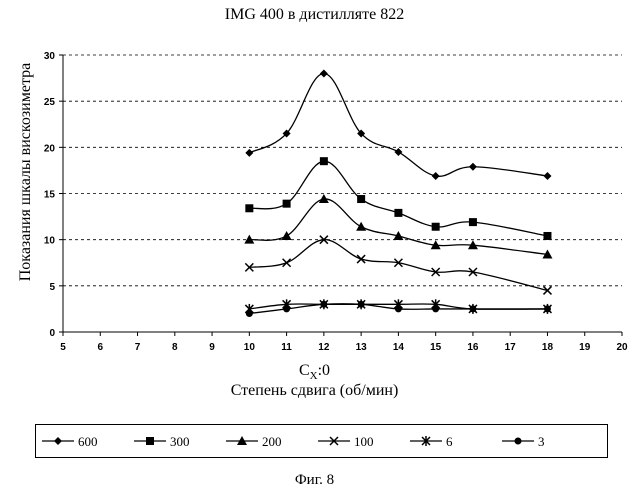 The image size is (629, 500). I want to click on figure-caption: Фиг. 8, so click(314, 480).